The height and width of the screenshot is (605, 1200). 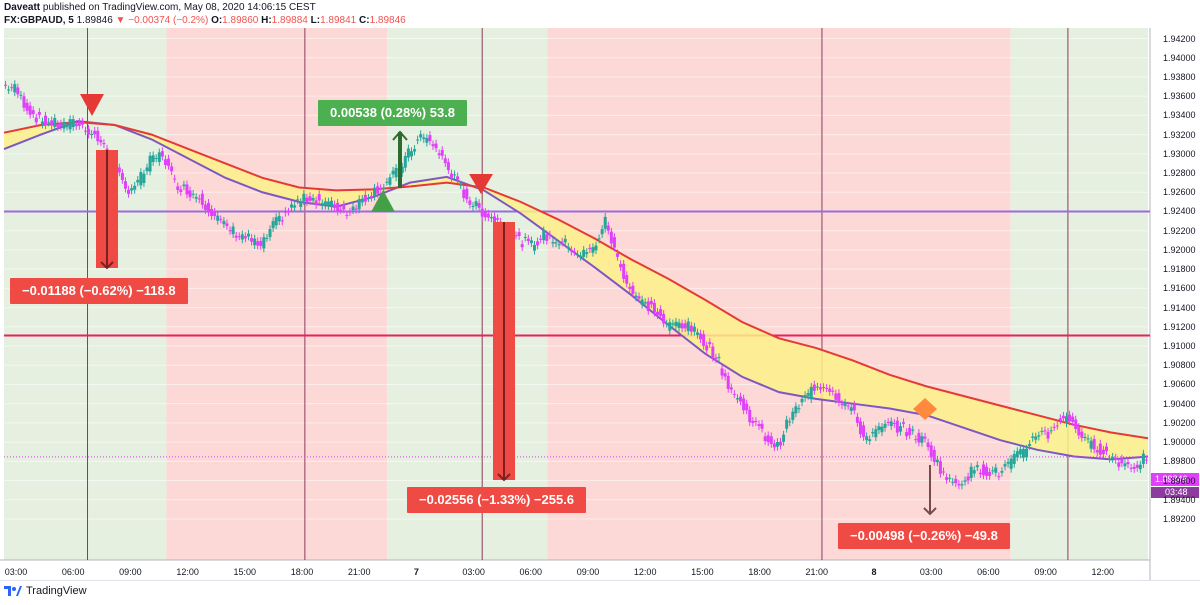 What do you see at coordinates (364, 20) in the screenshot?
I see `close-label: C:` at bounding box center [364, 20].